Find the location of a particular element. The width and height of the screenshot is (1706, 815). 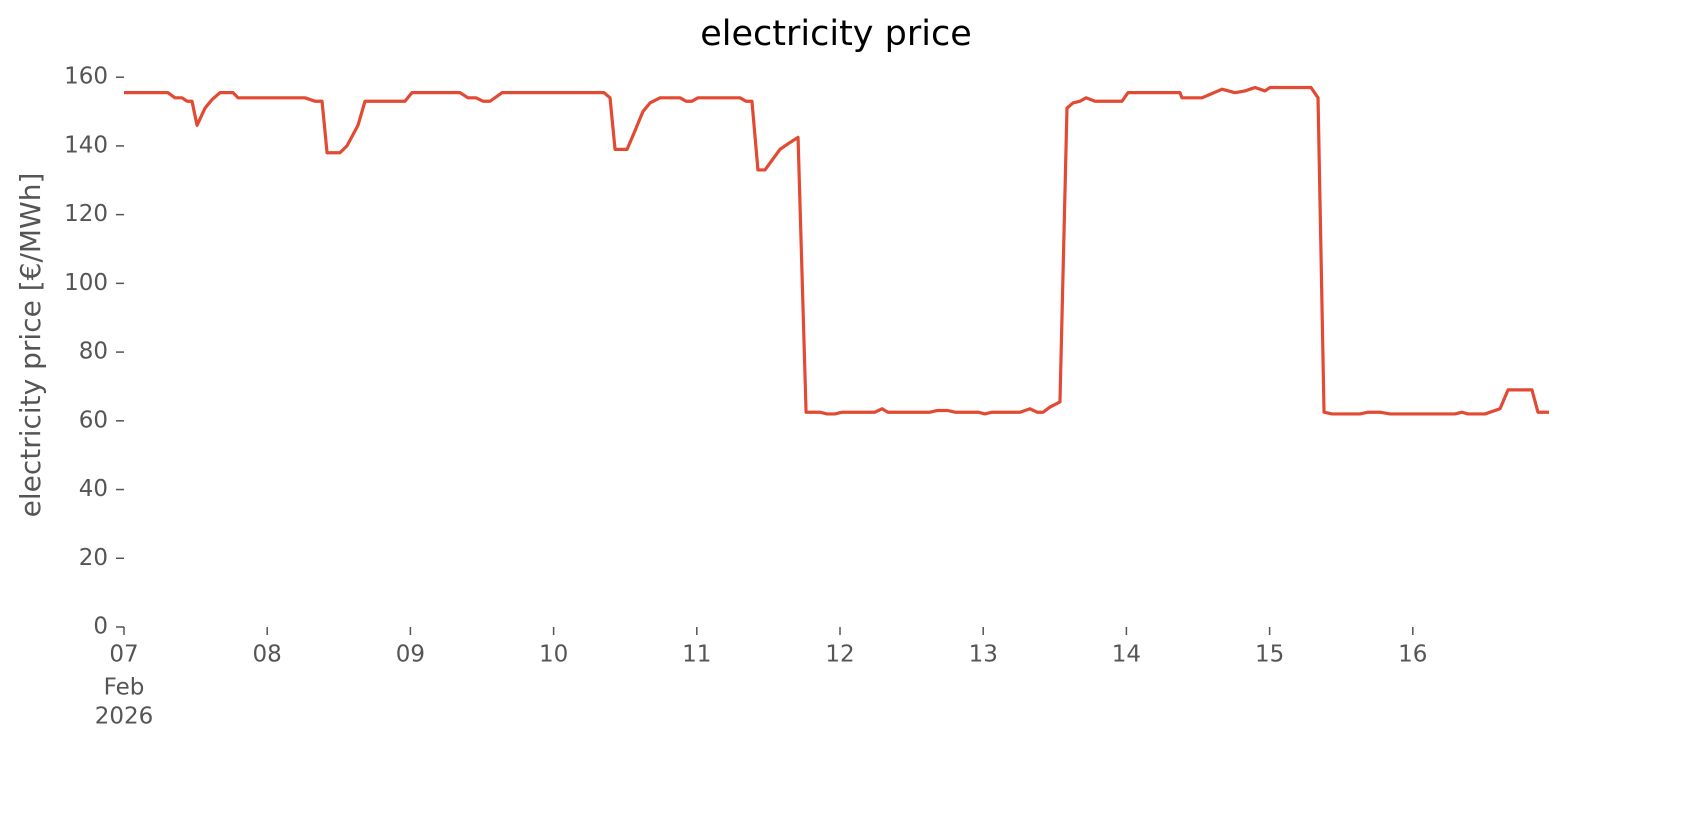

y-tick-label: 20 is located at coordinates (93, 558).